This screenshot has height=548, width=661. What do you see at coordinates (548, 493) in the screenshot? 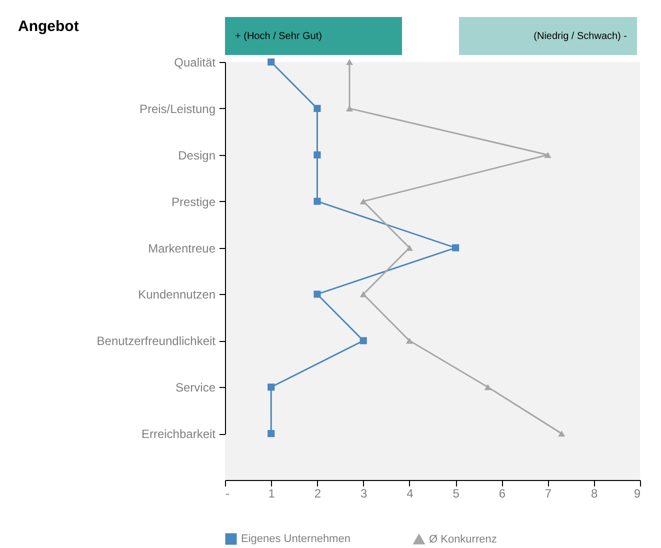
I see `x-tick-label: 7` at bounding box center [548, 493].